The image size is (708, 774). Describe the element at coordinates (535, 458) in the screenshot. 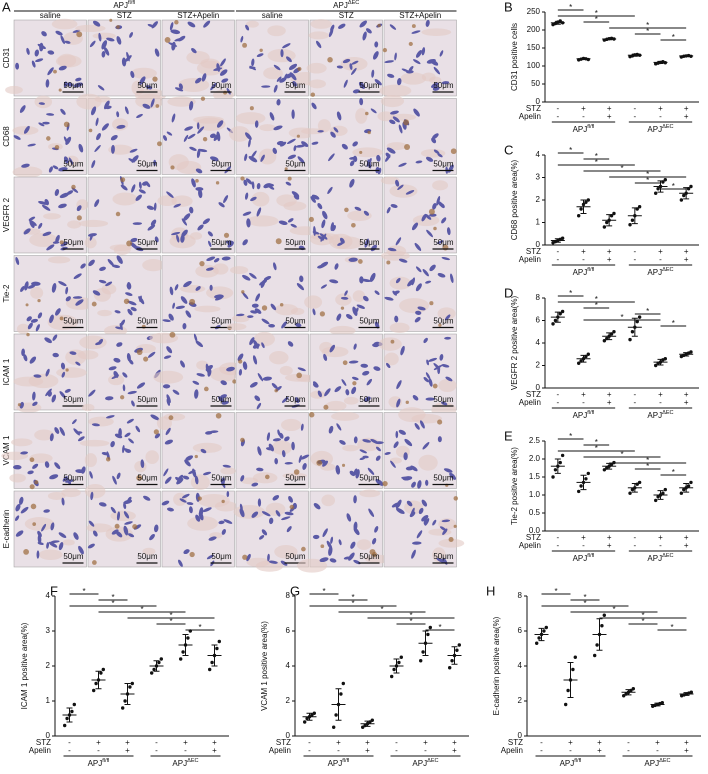

I see `y-tick-label: 2.0` at that location.